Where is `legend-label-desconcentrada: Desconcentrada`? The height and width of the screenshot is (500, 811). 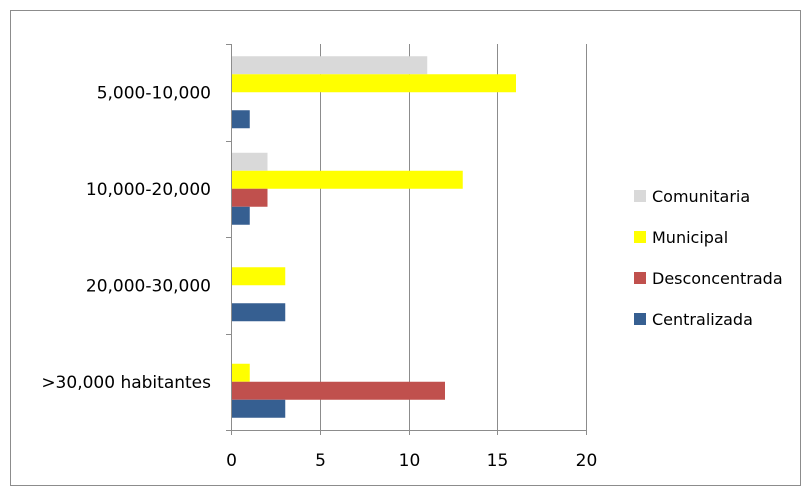 legend-label-desconcentrada: Desconcentrada is located at coordinates (717, 278).